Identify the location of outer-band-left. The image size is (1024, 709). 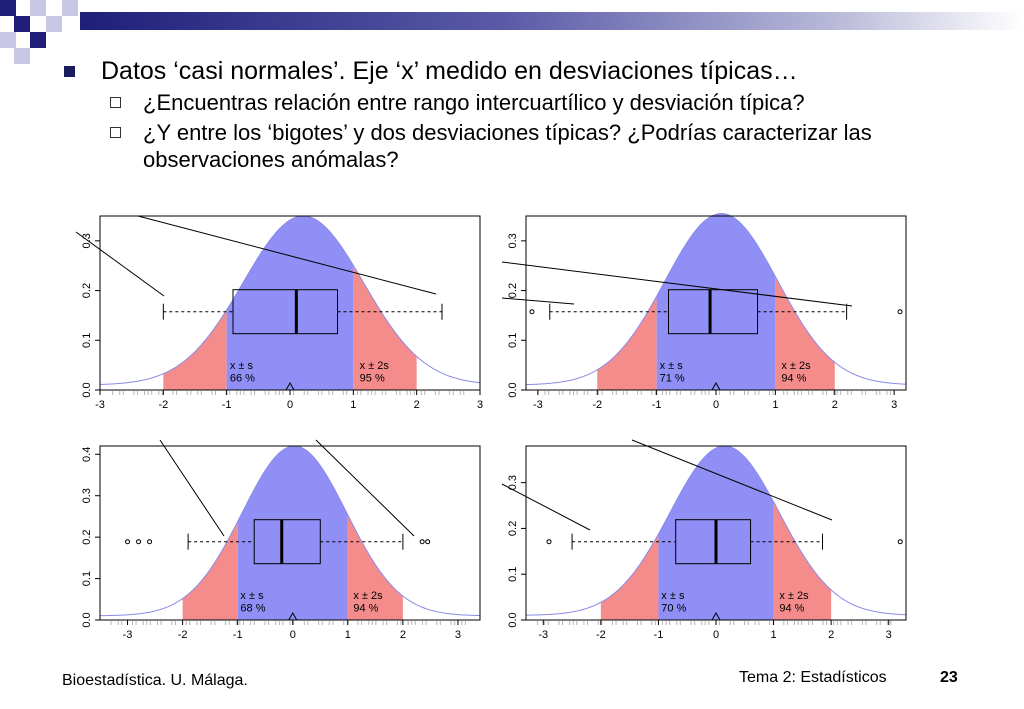
(210, 570).